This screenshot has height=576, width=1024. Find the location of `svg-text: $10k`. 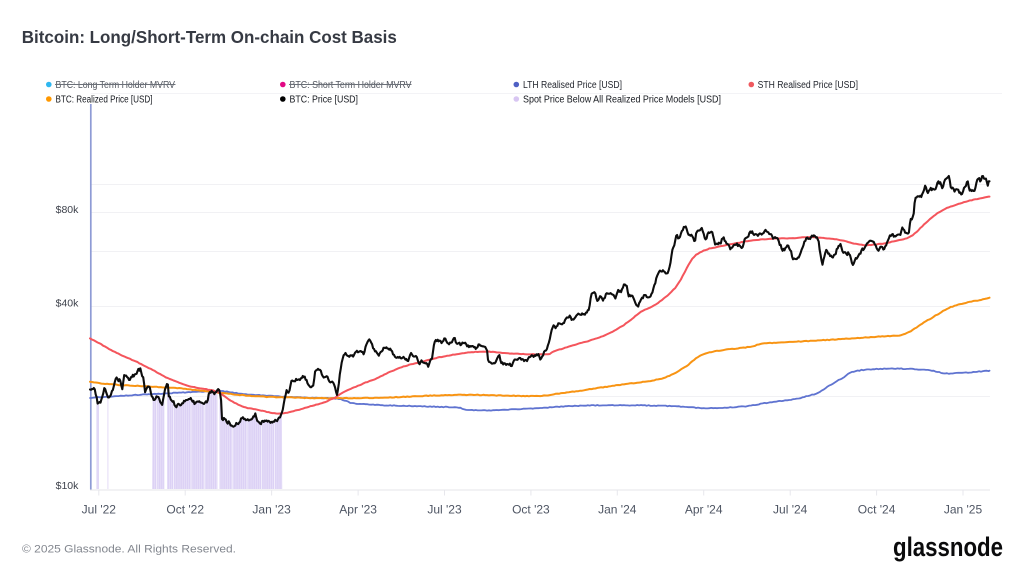

svg-text: $10k is located at coordinates (68, 486).